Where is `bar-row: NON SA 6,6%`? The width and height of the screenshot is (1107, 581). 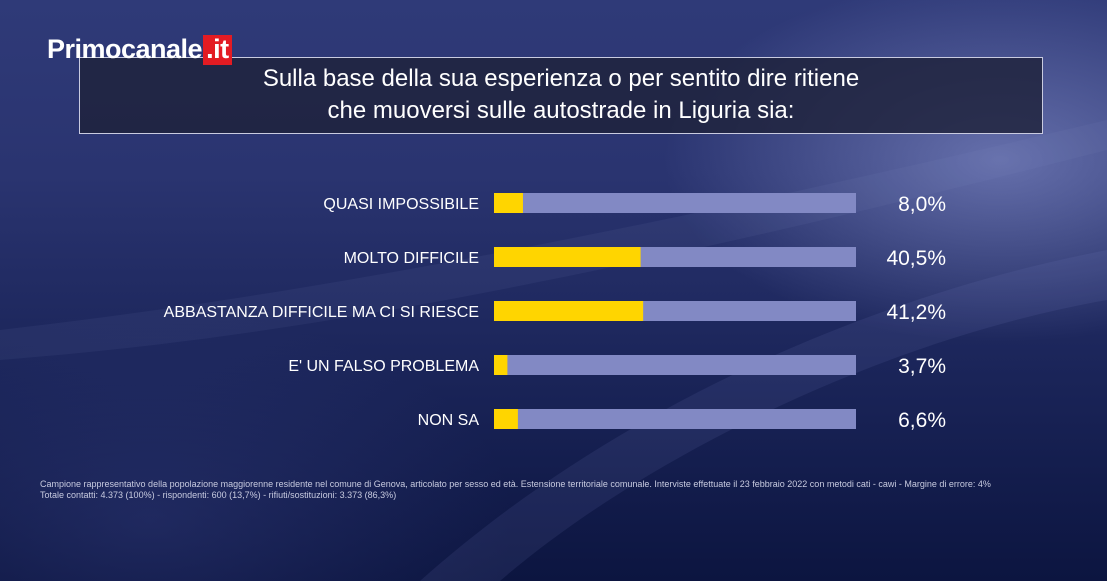 bar-row: NON SA 6,6% is located at coordinates (682, 420).